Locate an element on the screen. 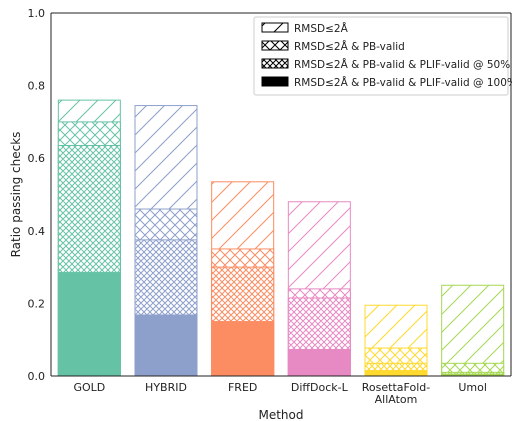 Image resolution: width=512 pixels, height=421 pixels. x-tick-label: DiffDock-L is located at coordinates (320, 387).